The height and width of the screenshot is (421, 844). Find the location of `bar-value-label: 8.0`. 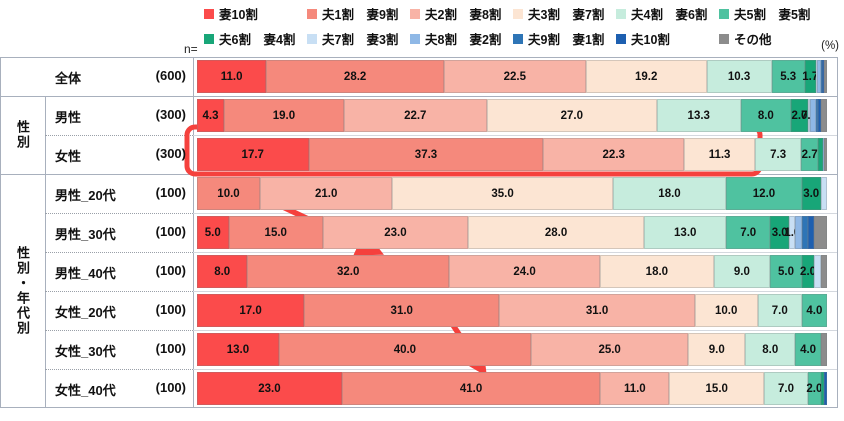

bar-value-label: 8.0 is located at coordinates (765, 115).